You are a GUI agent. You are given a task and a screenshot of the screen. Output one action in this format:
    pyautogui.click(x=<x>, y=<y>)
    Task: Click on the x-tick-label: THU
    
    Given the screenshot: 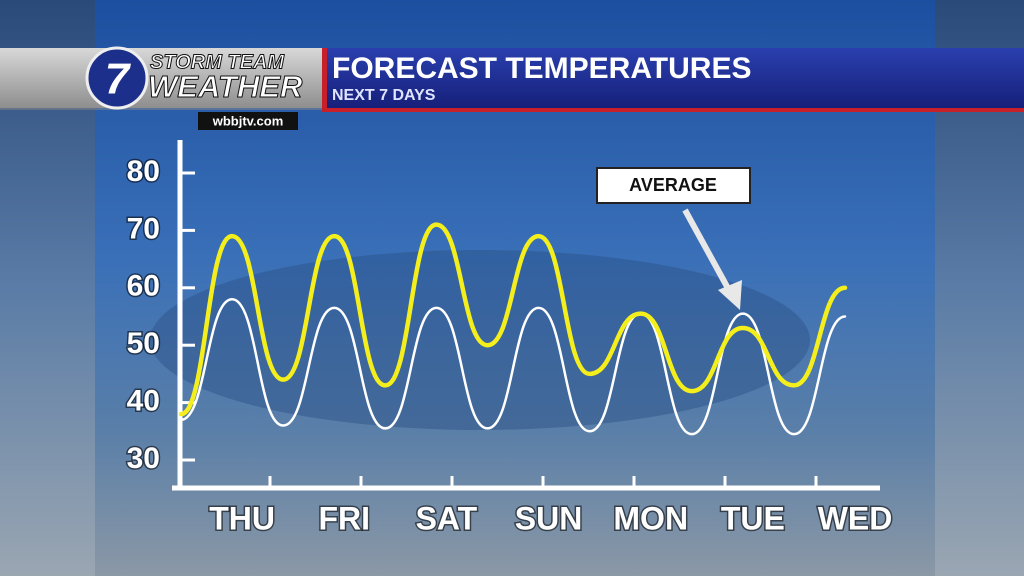 What is the action you would take?
    pyautogui.click(x=242, y=518)
    